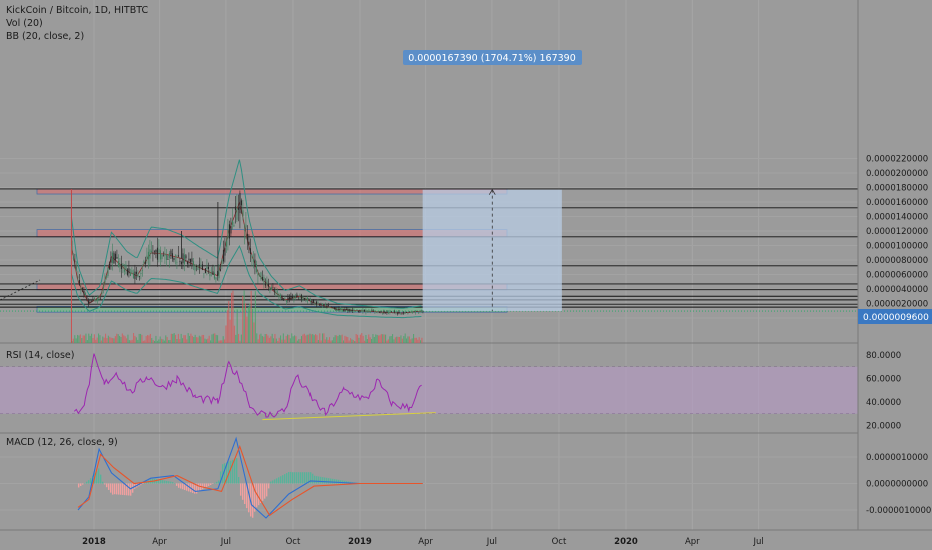  Describe the element at coordinates (293, 542) in the screenshot. I see `x-tick-label: Oct` at that location.